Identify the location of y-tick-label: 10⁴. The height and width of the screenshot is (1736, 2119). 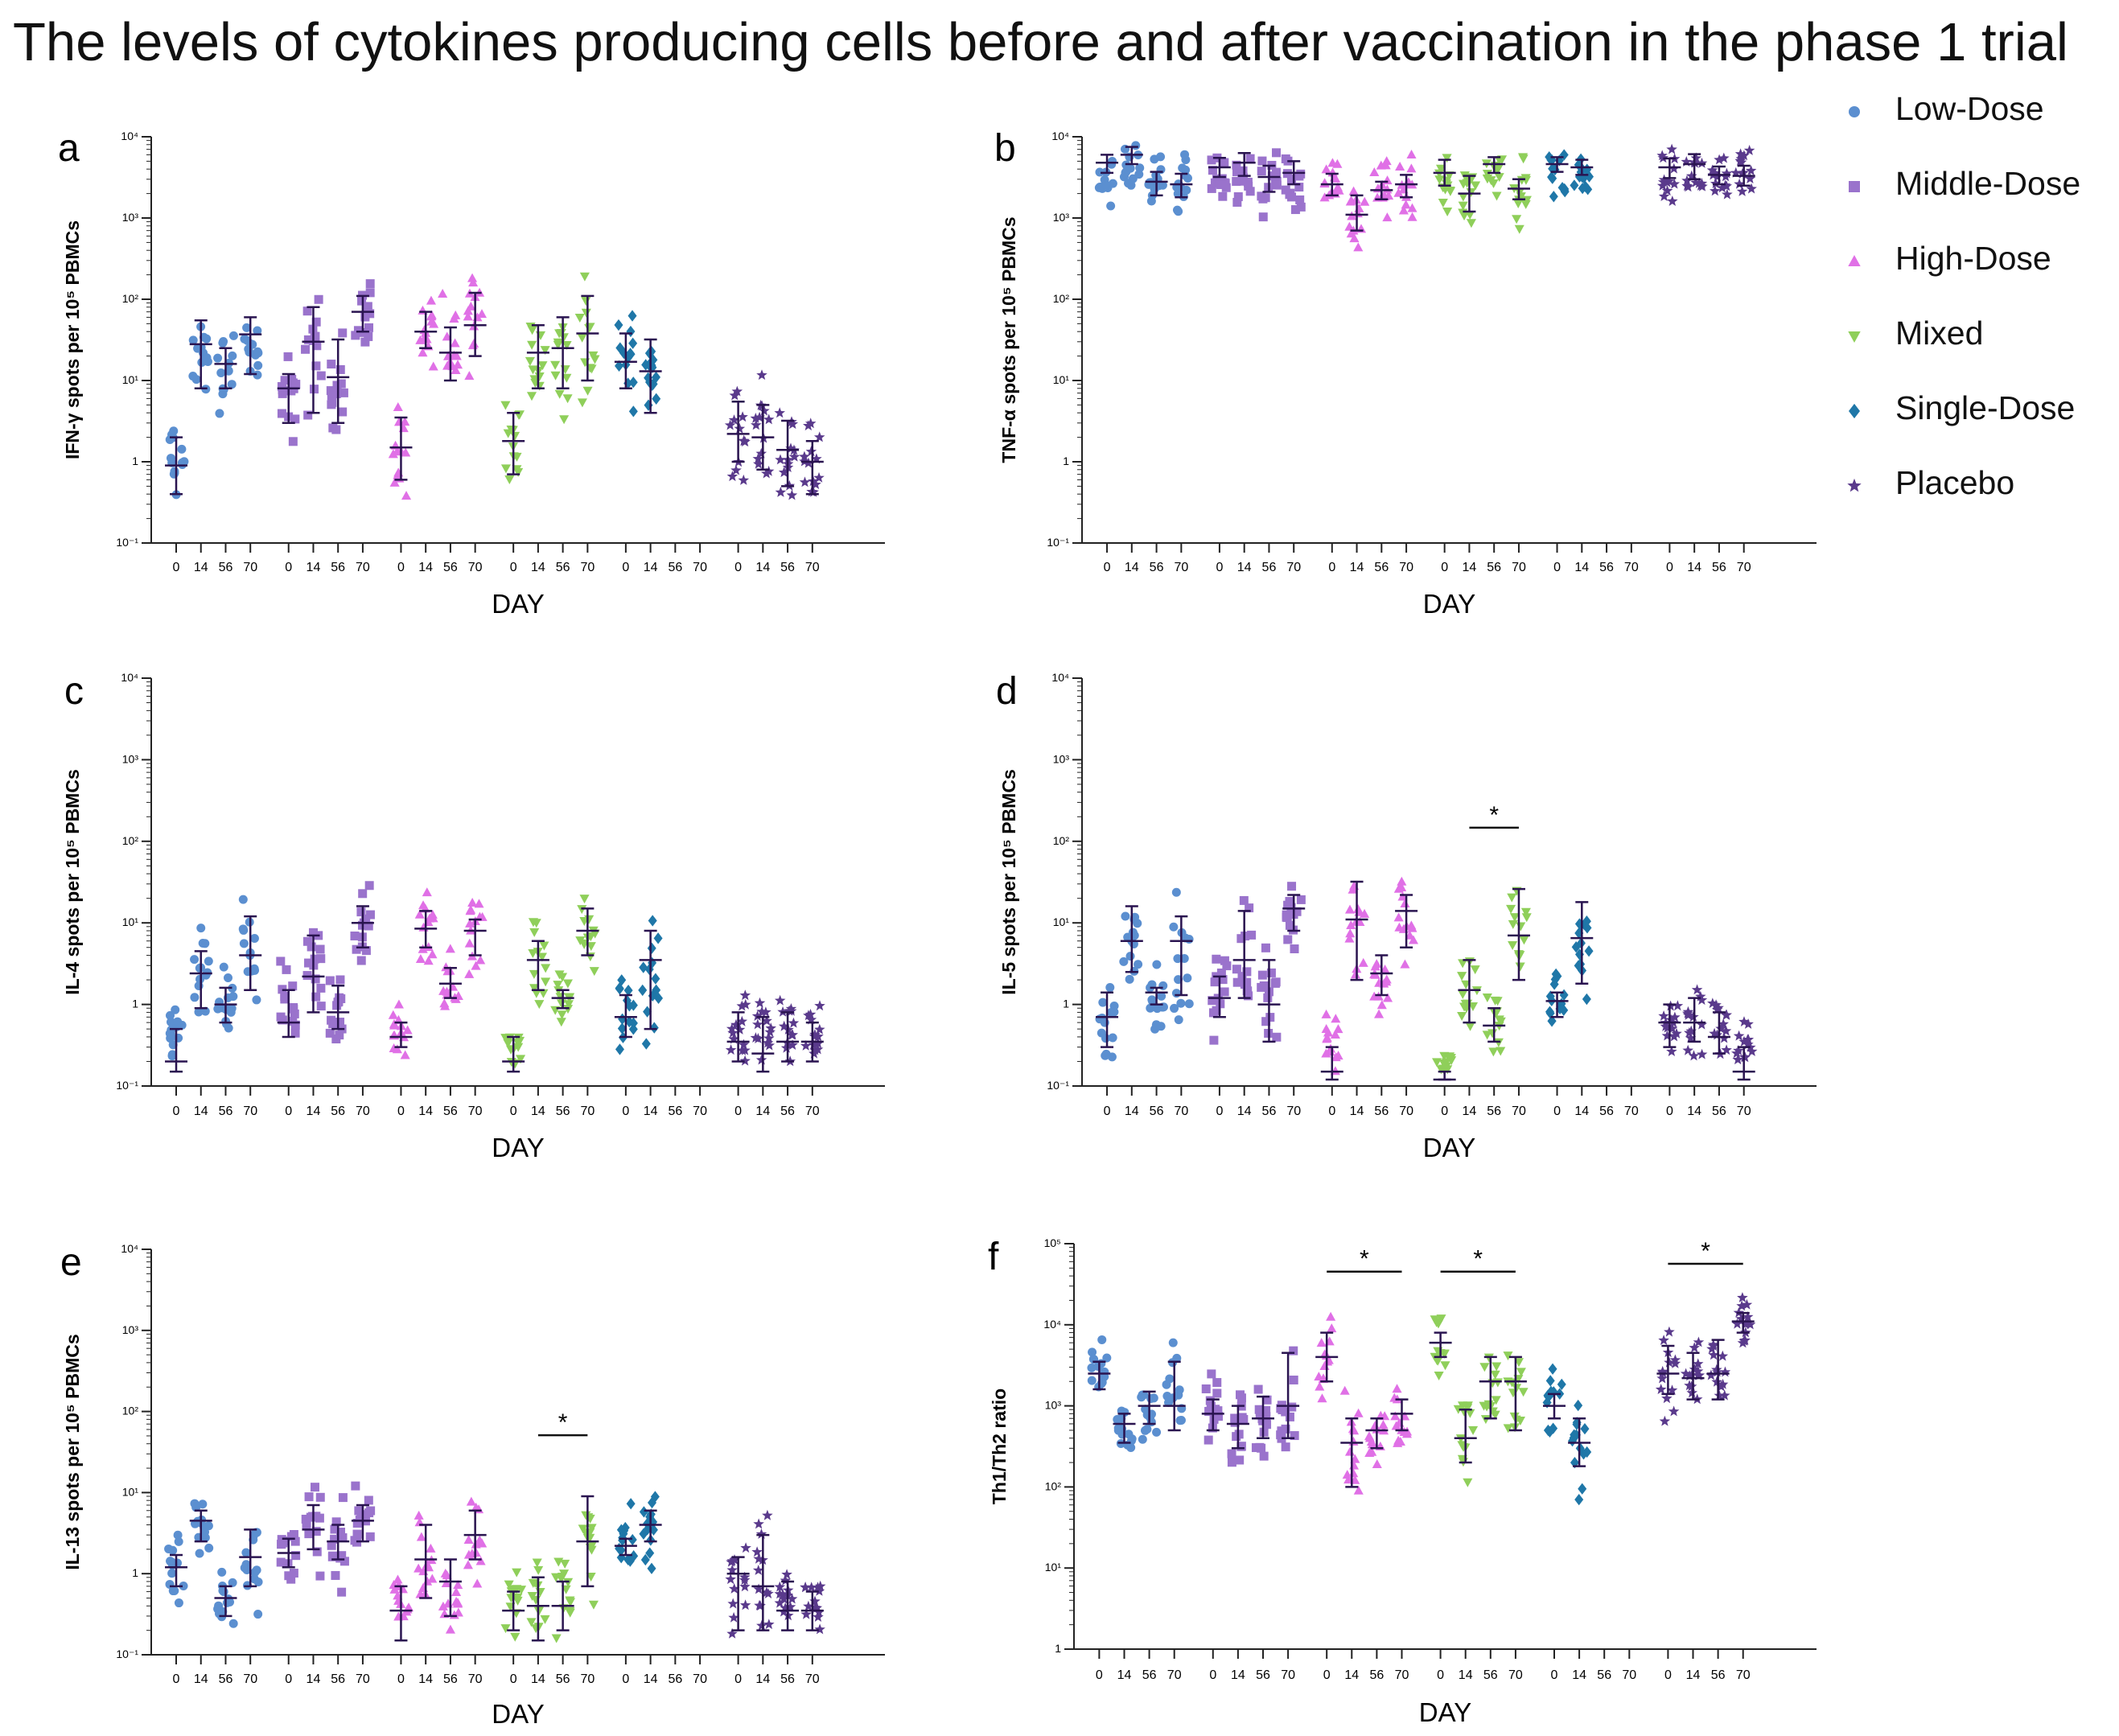
(129, 1248).